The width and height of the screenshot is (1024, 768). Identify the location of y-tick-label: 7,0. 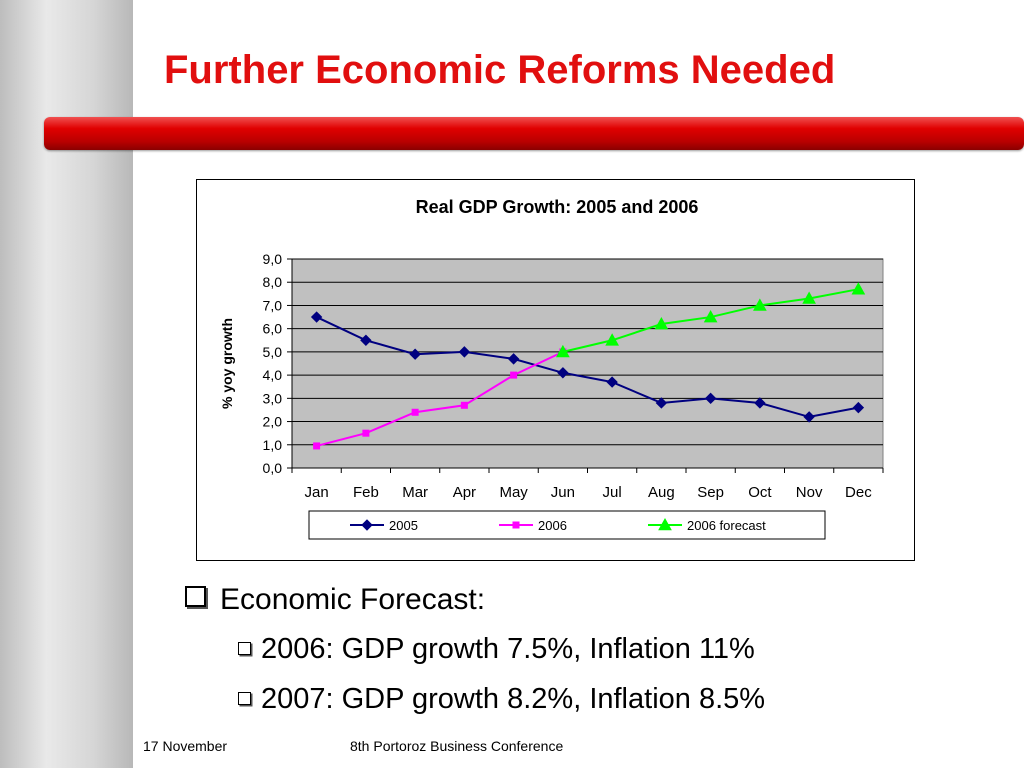
(273, 305).